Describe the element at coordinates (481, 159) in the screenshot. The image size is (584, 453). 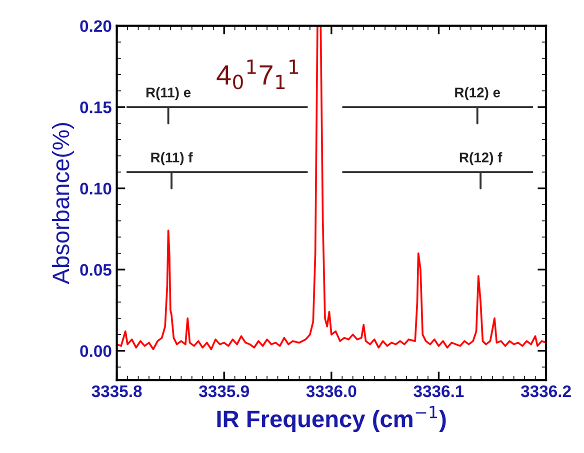
I see `annotation: R(12) f` at that location.